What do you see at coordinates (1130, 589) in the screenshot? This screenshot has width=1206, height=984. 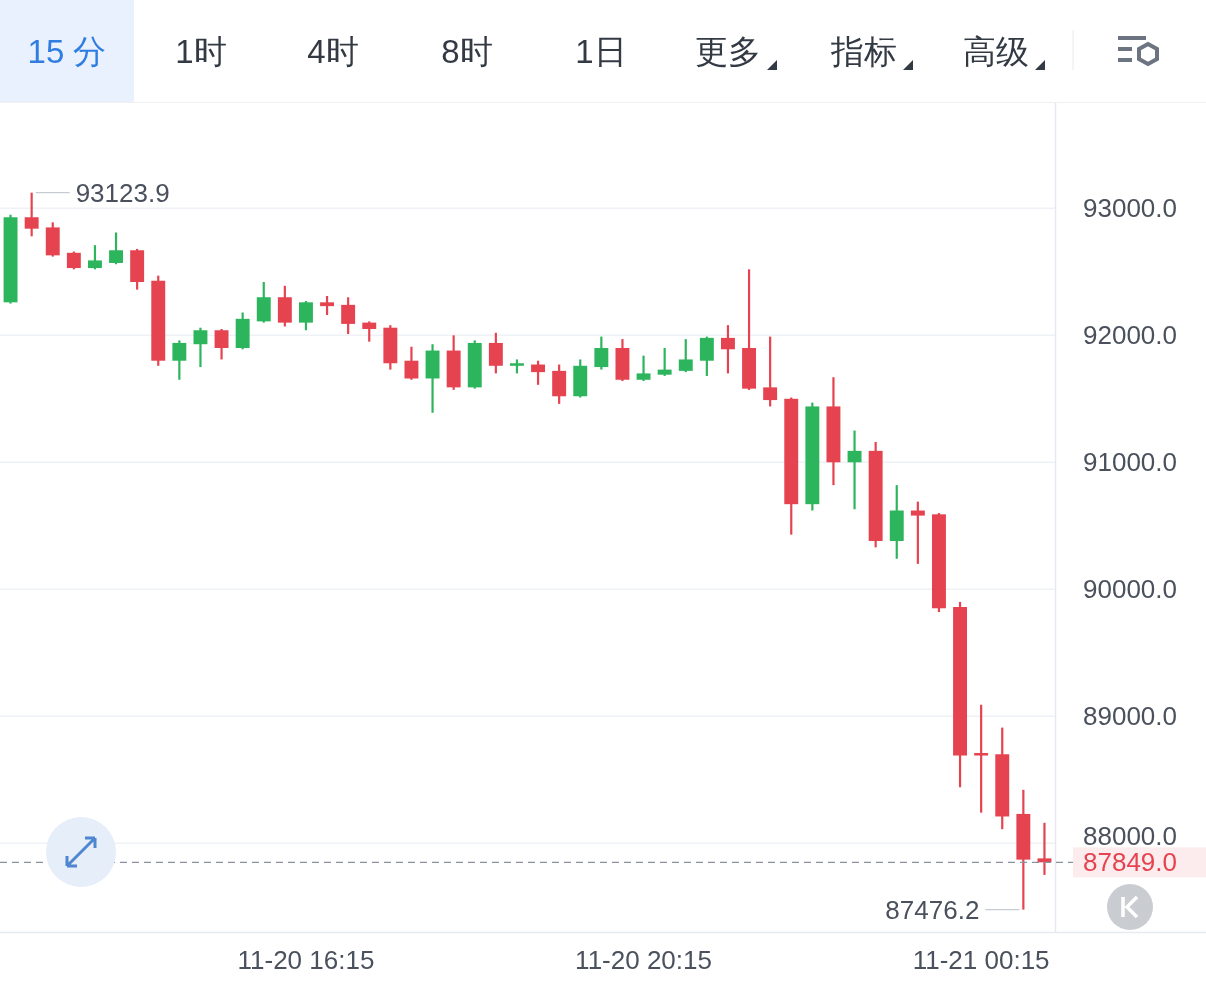 I see `y-tick-label: 90000.0` at bounding box center [1130, 589].